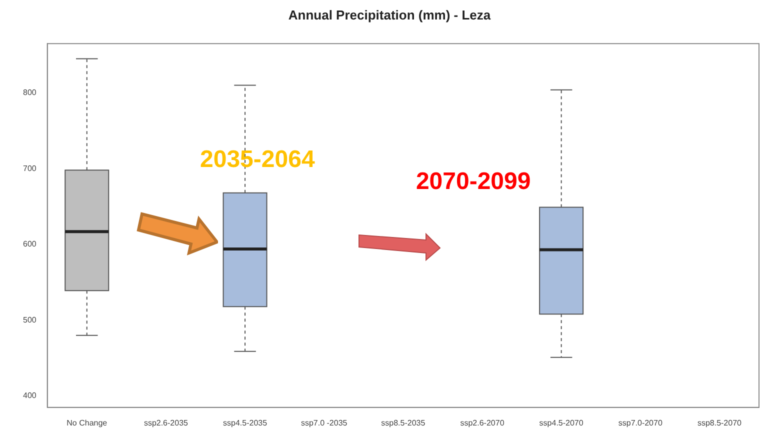  Describe the element at coordinates (29, 244) in the screenshot. I see `y-tick-label: 600` at that location.